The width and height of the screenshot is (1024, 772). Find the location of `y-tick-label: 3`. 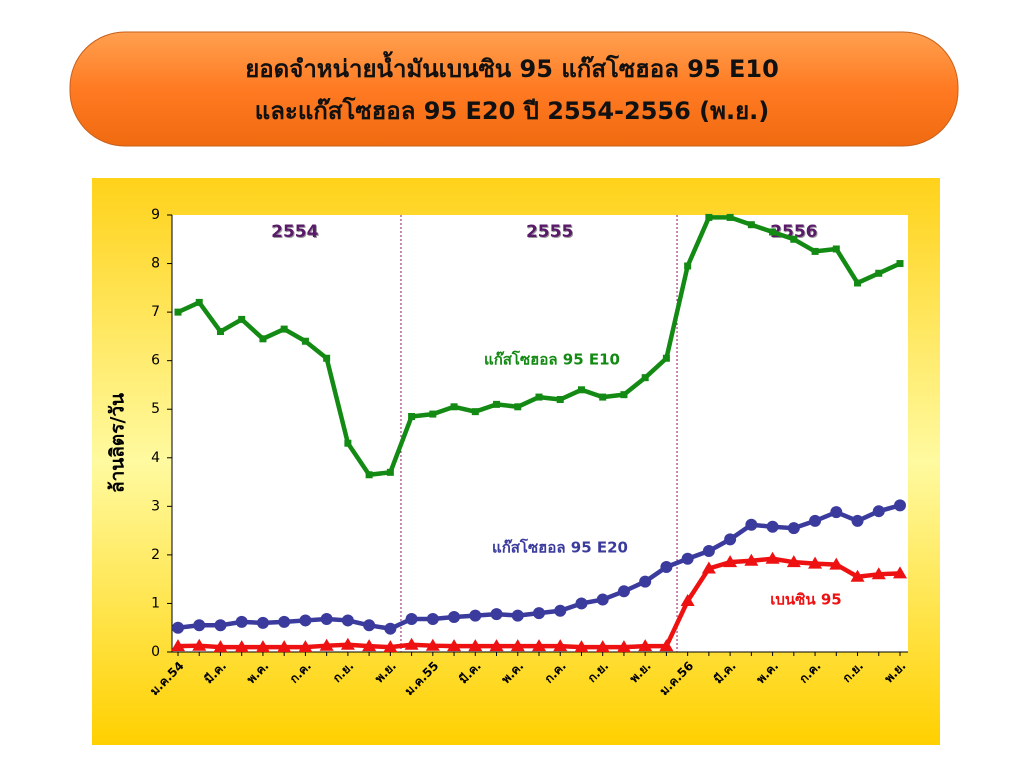

y-tick-label: 3 is located at coordinates (155, 506).